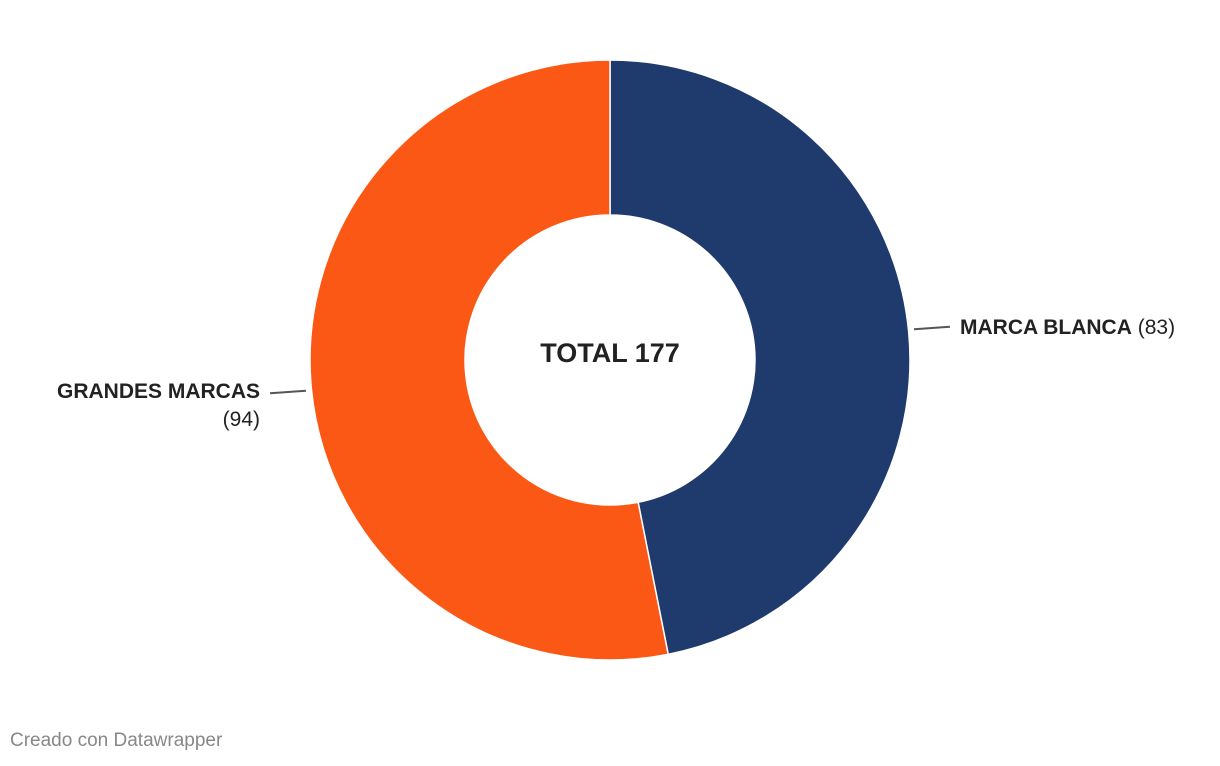 This screenshot has width=1220, height=766. Describe the element at coordinates (1046, 327) in the screenshot. I see `slice-name-marca-blanca: MARCA BLANCA` at that location.